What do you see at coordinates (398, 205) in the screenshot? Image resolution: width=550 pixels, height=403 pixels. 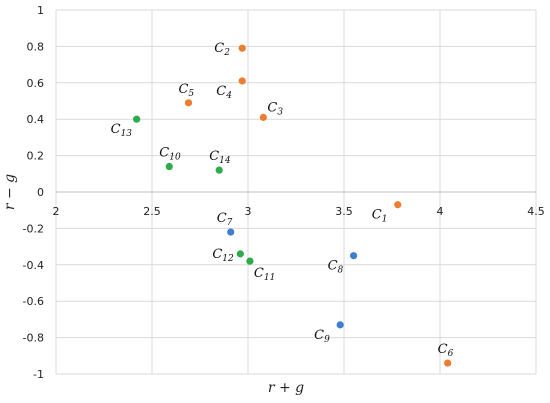 I see `point-c1` at bounding box center [398, 205].